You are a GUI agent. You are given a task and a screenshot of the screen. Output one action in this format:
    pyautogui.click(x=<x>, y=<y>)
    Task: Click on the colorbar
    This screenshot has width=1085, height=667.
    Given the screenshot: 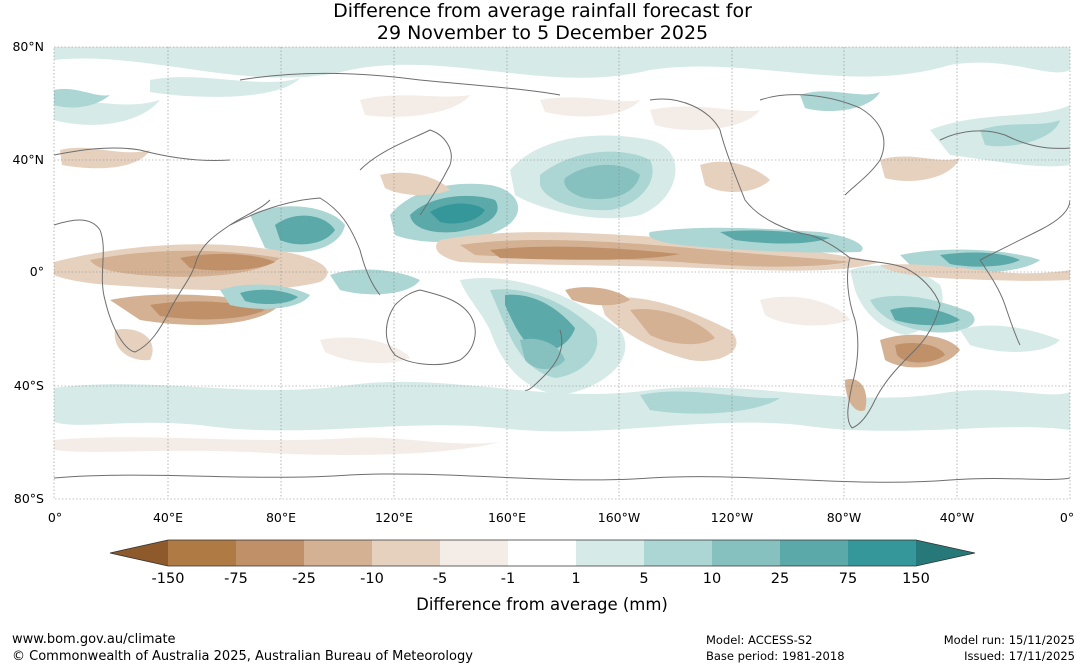 What is the action you would take?
    pyautogui.click(x=542, y=553)
    